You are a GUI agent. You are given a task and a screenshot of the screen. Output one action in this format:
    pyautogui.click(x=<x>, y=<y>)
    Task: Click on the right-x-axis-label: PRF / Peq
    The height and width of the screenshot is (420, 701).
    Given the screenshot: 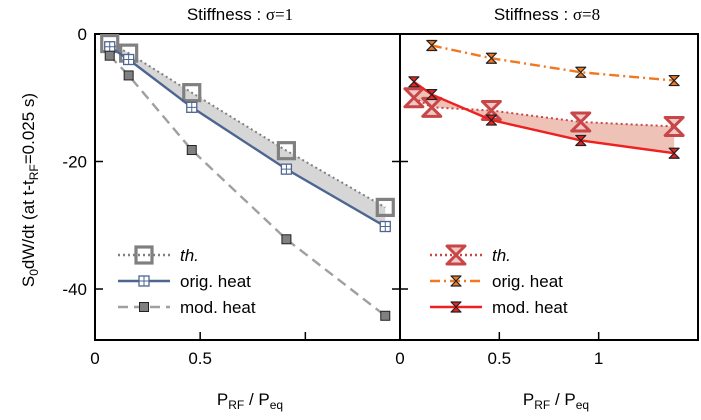 What is the action you would take?
    pyautogui.click(x=556, y=401)
    